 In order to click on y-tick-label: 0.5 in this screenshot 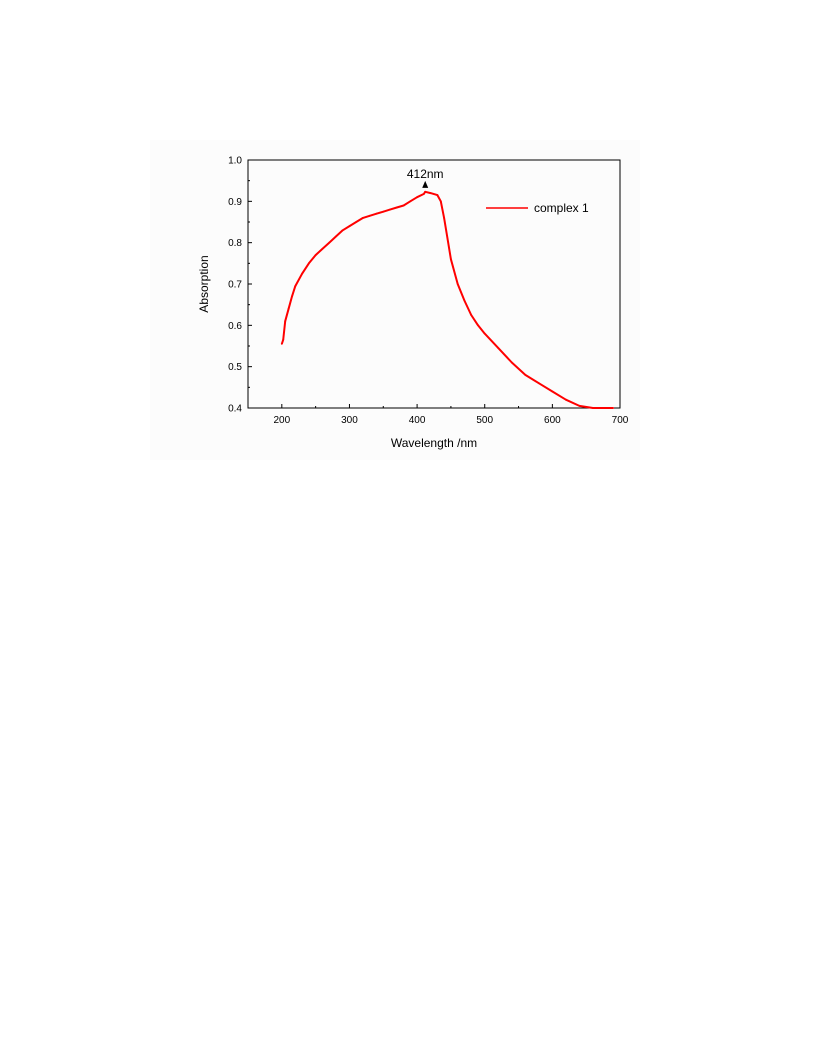, I will do `click(235, 367)`.